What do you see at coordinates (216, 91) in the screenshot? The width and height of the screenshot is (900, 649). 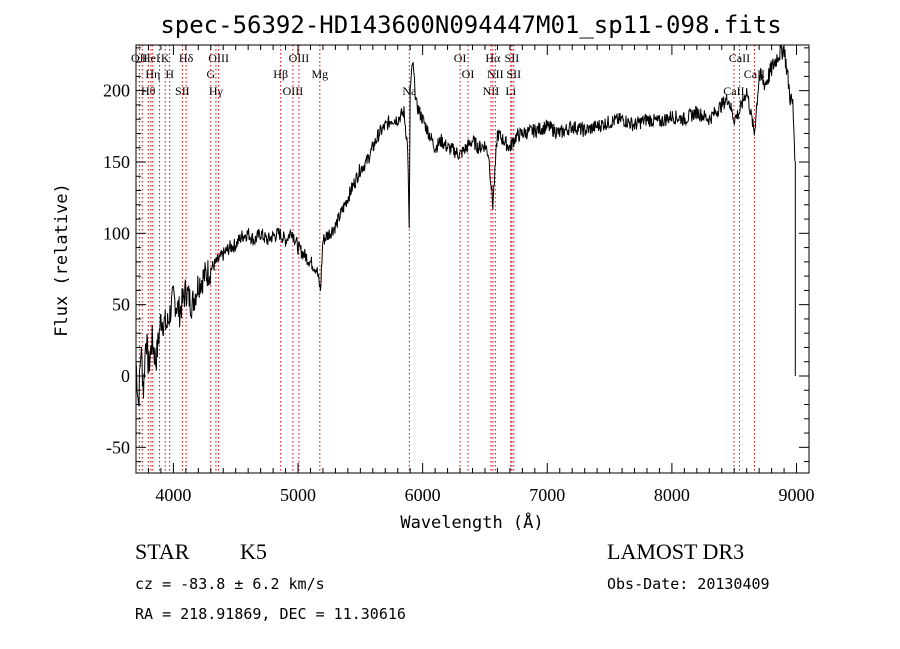 I see `line-marker-label: Hγ` at bounding box center [216, 91].